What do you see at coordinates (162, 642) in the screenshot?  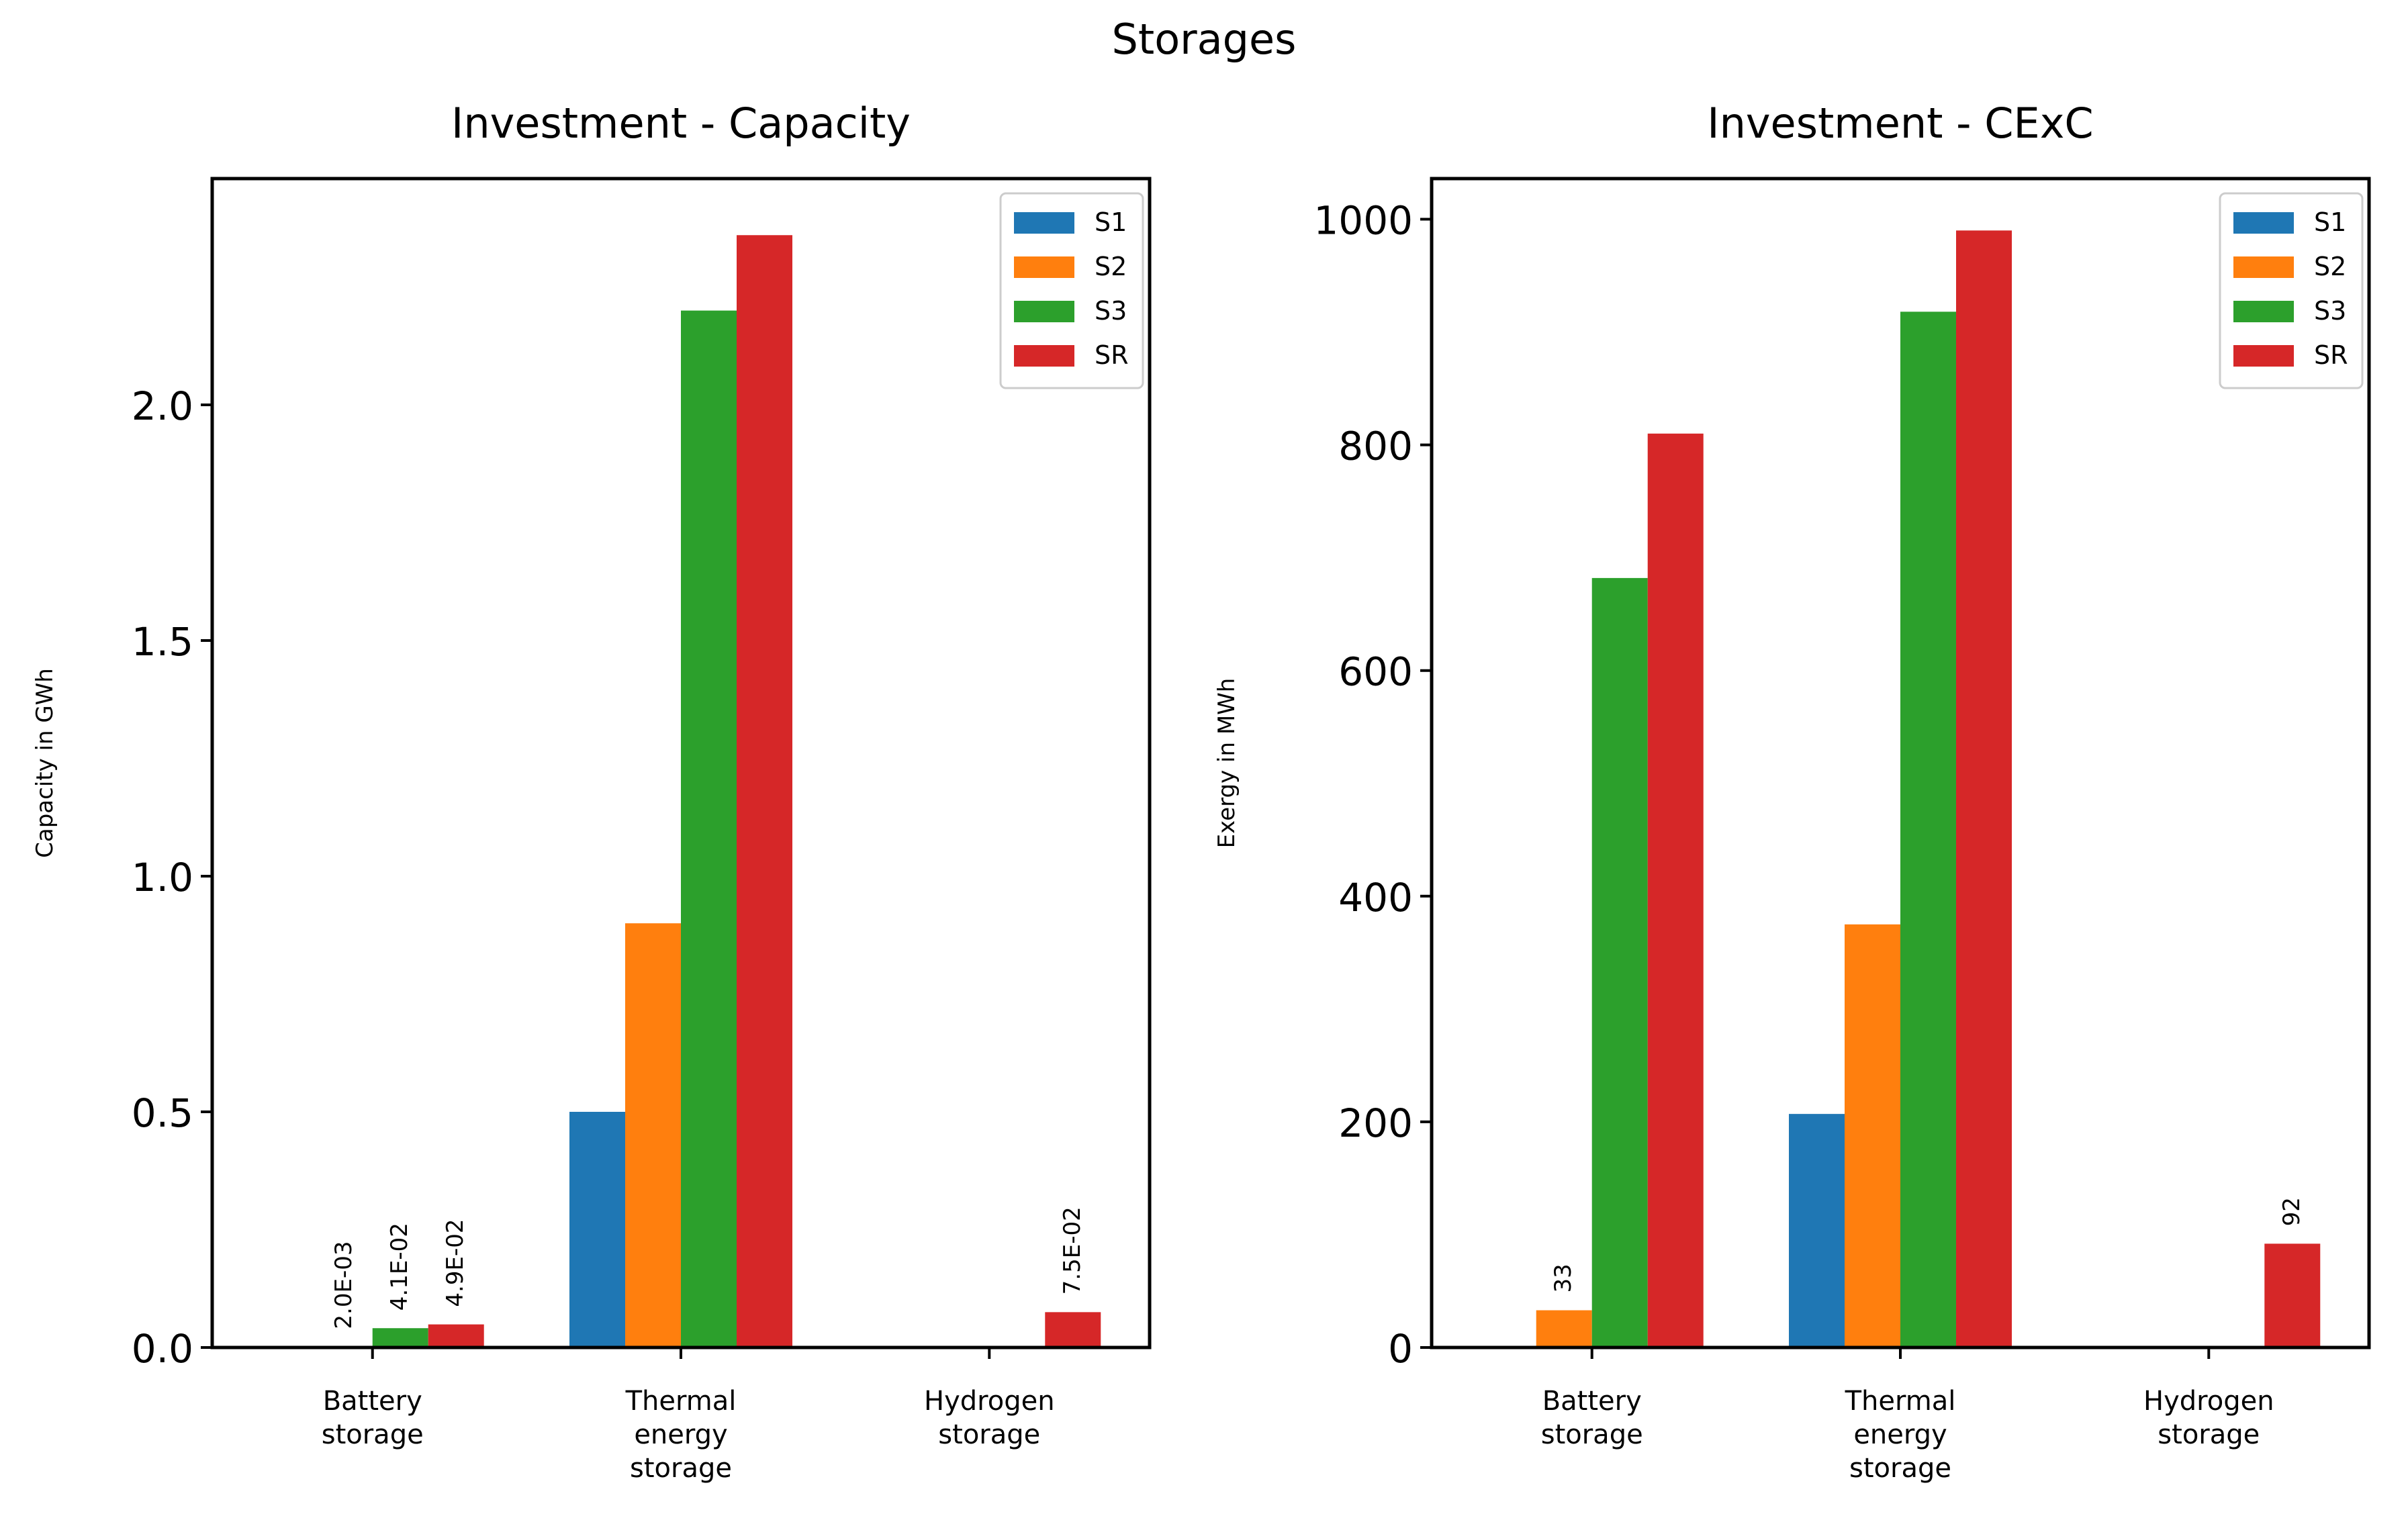 I see `y-tick-label: 1.5` at bounding box center [162, 642].